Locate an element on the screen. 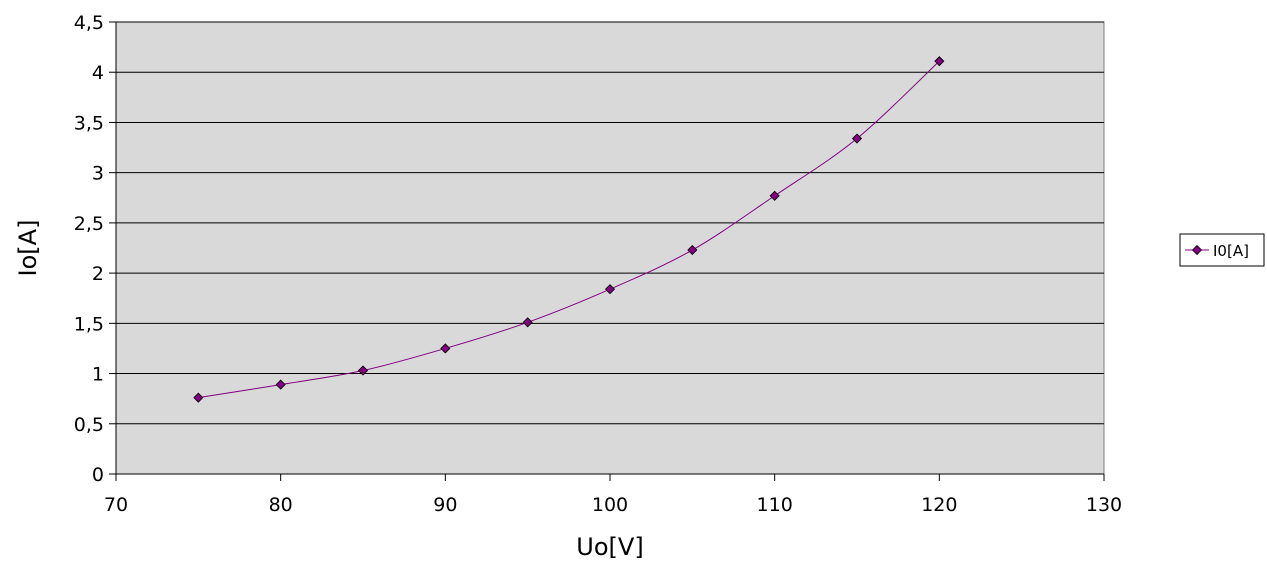  y-tick-label: 2 is located at coordinates (98, 274).